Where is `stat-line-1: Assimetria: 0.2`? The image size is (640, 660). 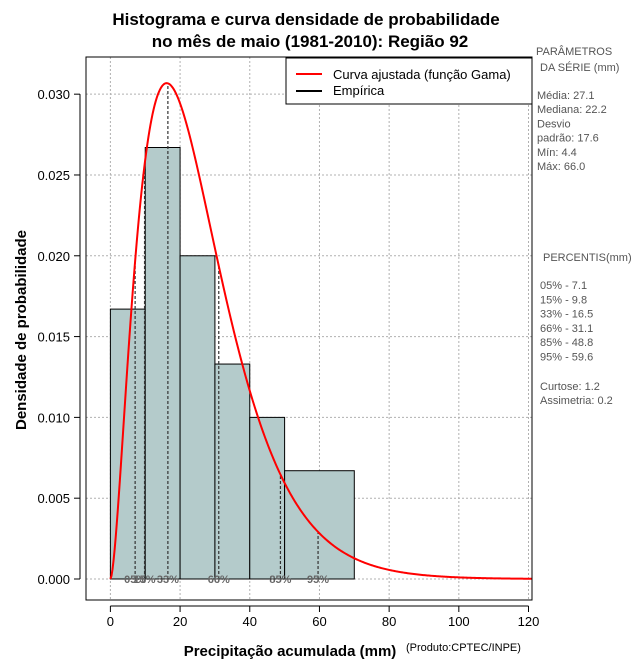 stat-line-1: Assimetria: 0.2 is located at coordinates (576, 401).